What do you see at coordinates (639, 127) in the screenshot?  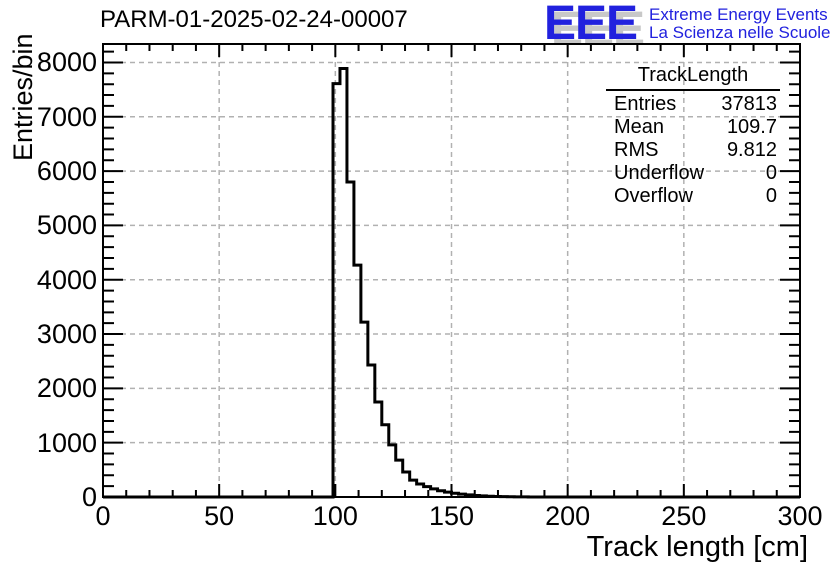 I see `stat-label: Mean` at bounding box center [639, 127].